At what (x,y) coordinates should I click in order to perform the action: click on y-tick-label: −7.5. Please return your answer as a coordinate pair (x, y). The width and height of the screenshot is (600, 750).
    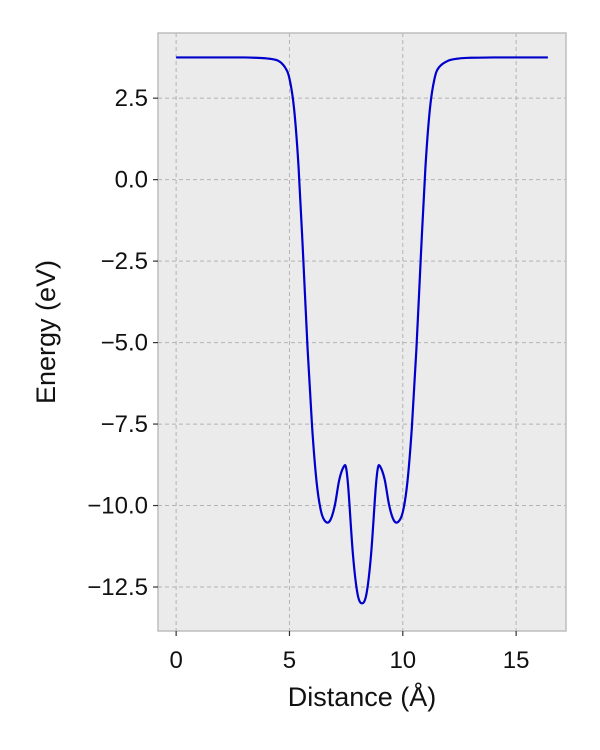
    Looking at the image, I should click on (124, 424).